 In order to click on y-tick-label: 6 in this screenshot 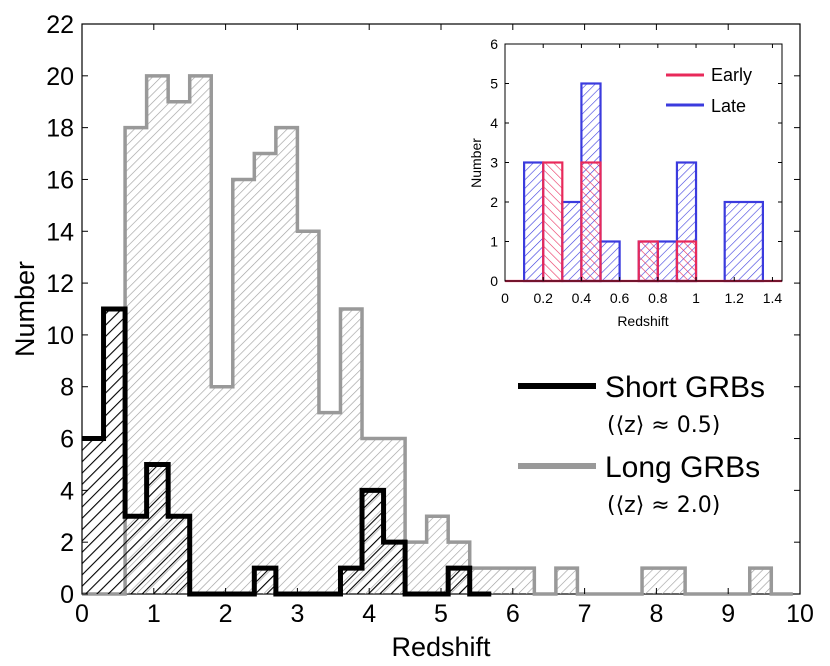, I will do `click(67, 440)`.